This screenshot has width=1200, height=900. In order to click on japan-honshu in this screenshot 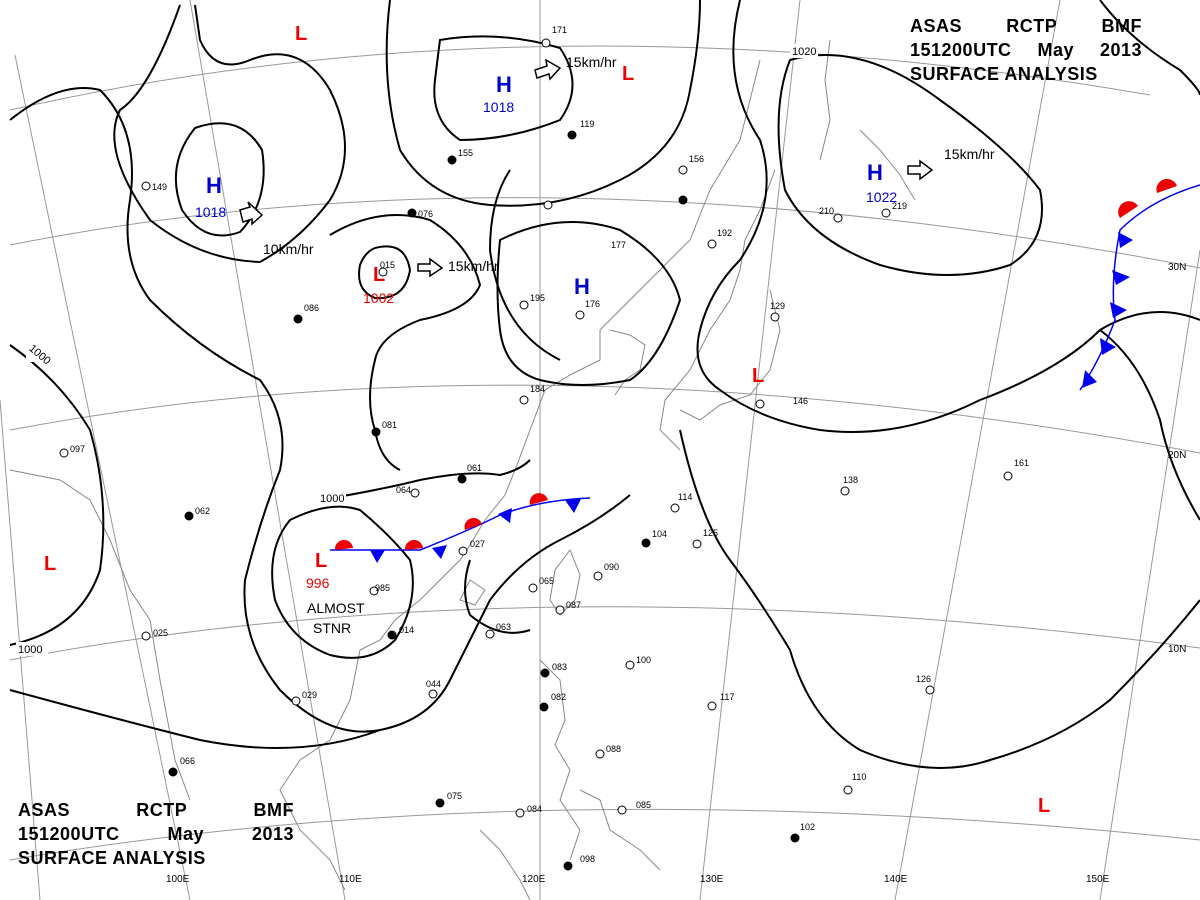, I will do `click(730, 355)`.